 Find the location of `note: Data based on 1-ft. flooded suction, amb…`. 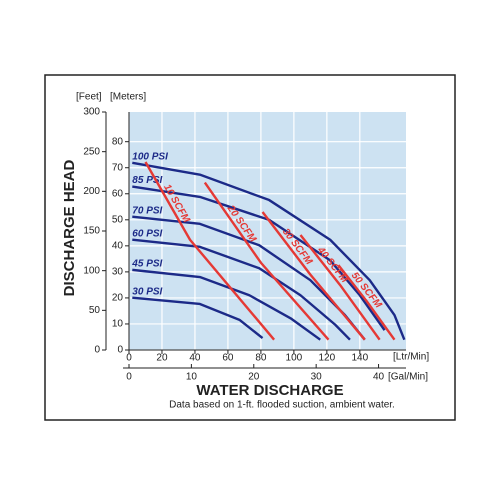

note: Data based on 1-ft. flooded suction, amb… is located at coordinates (282, 405).